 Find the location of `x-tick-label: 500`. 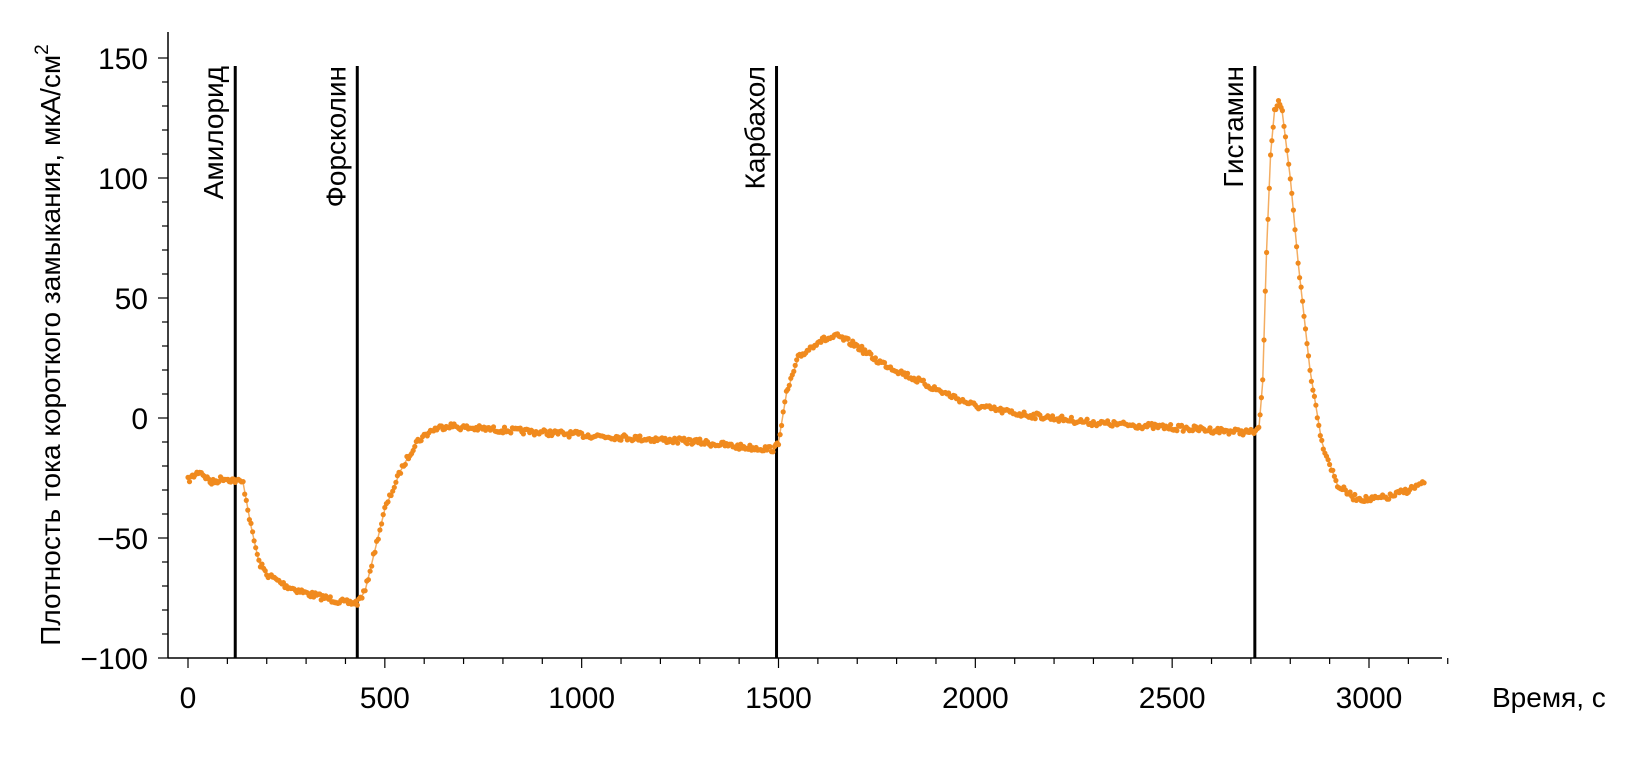

x-tick-label: 500 is located at coordinates (385, 698).